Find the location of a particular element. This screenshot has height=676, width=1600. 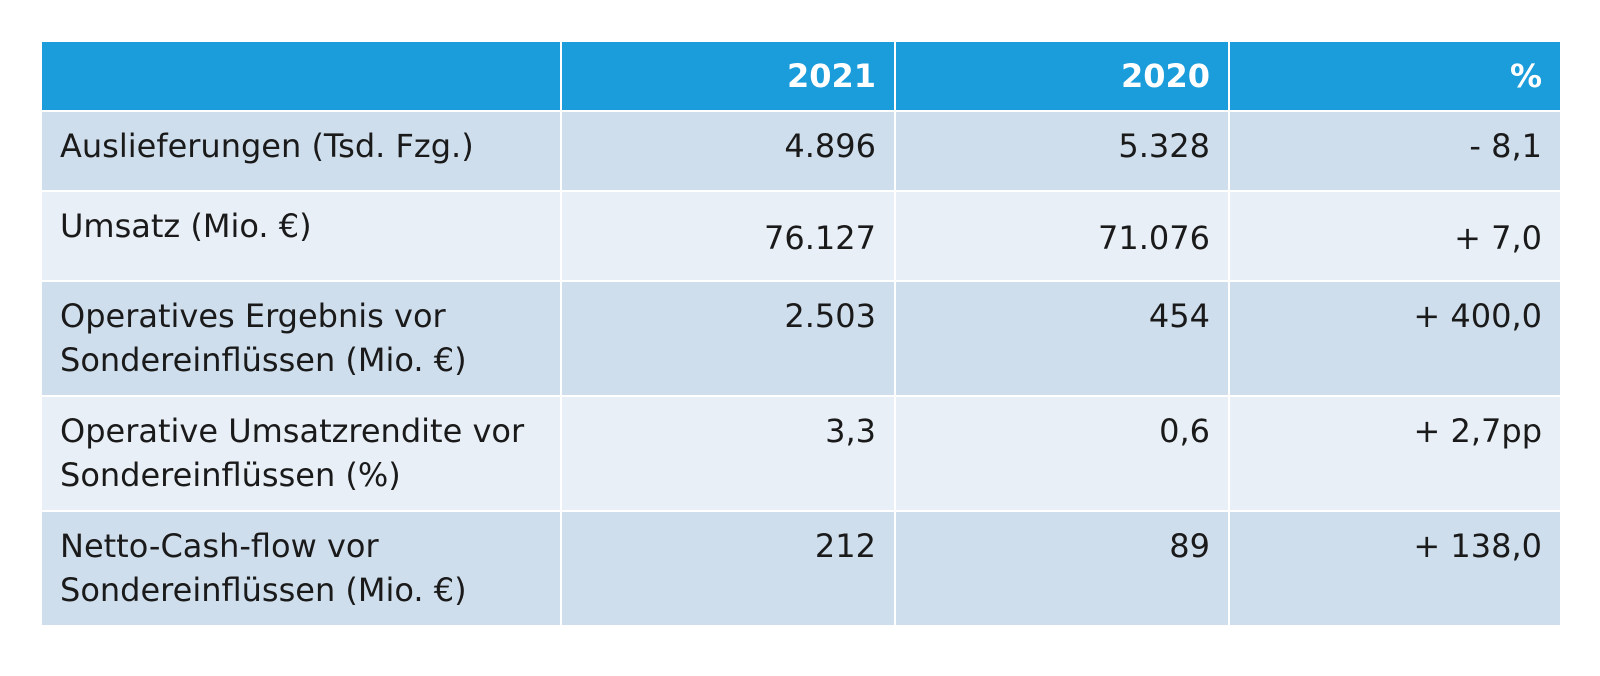

value-2021: 2.503 is located at coordinates (728, 338).